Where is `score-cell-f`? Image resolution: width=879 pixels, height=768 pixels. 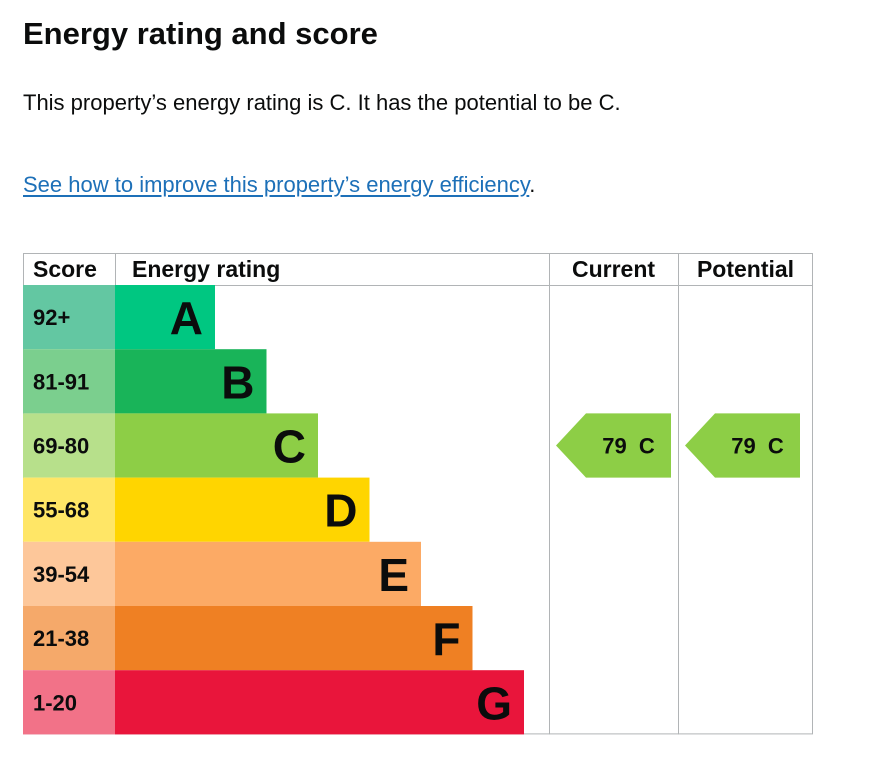 score-cell-f is located at coordinates (69, 638).